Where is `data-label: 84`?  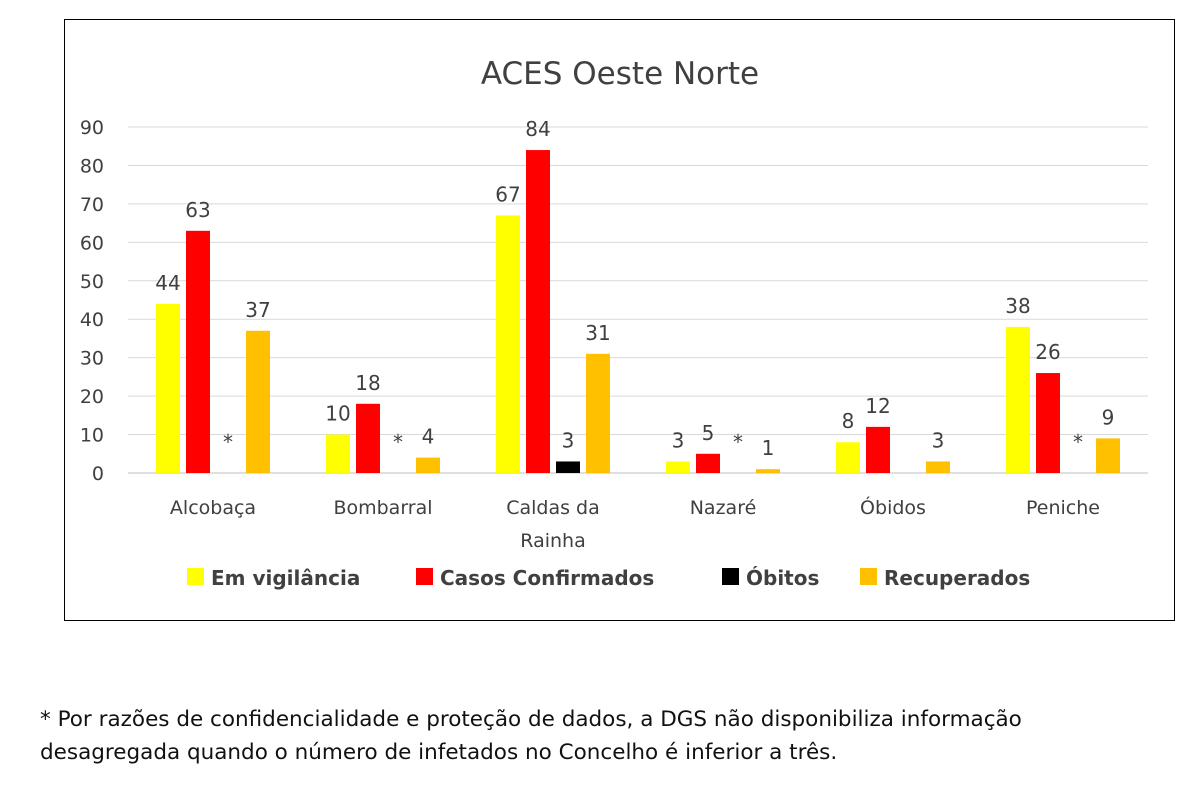
data-label: 84 is located at coordinates (537, 129).